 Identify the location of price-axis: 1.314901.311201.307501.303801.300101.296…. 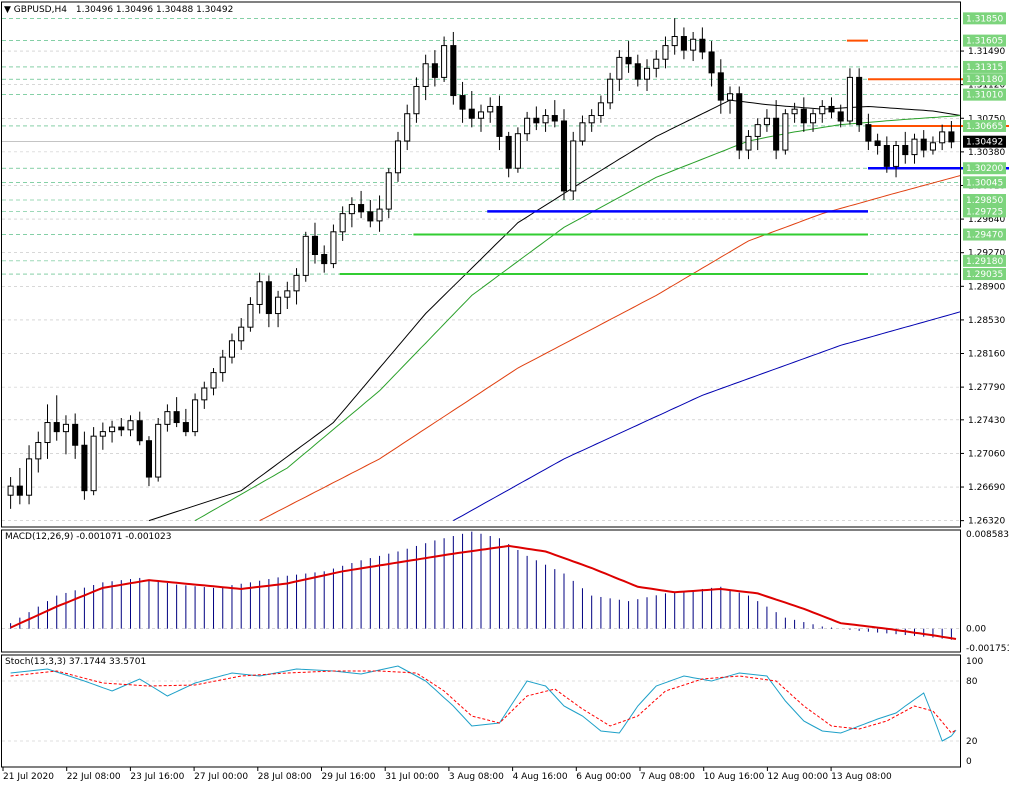
(983, 269).